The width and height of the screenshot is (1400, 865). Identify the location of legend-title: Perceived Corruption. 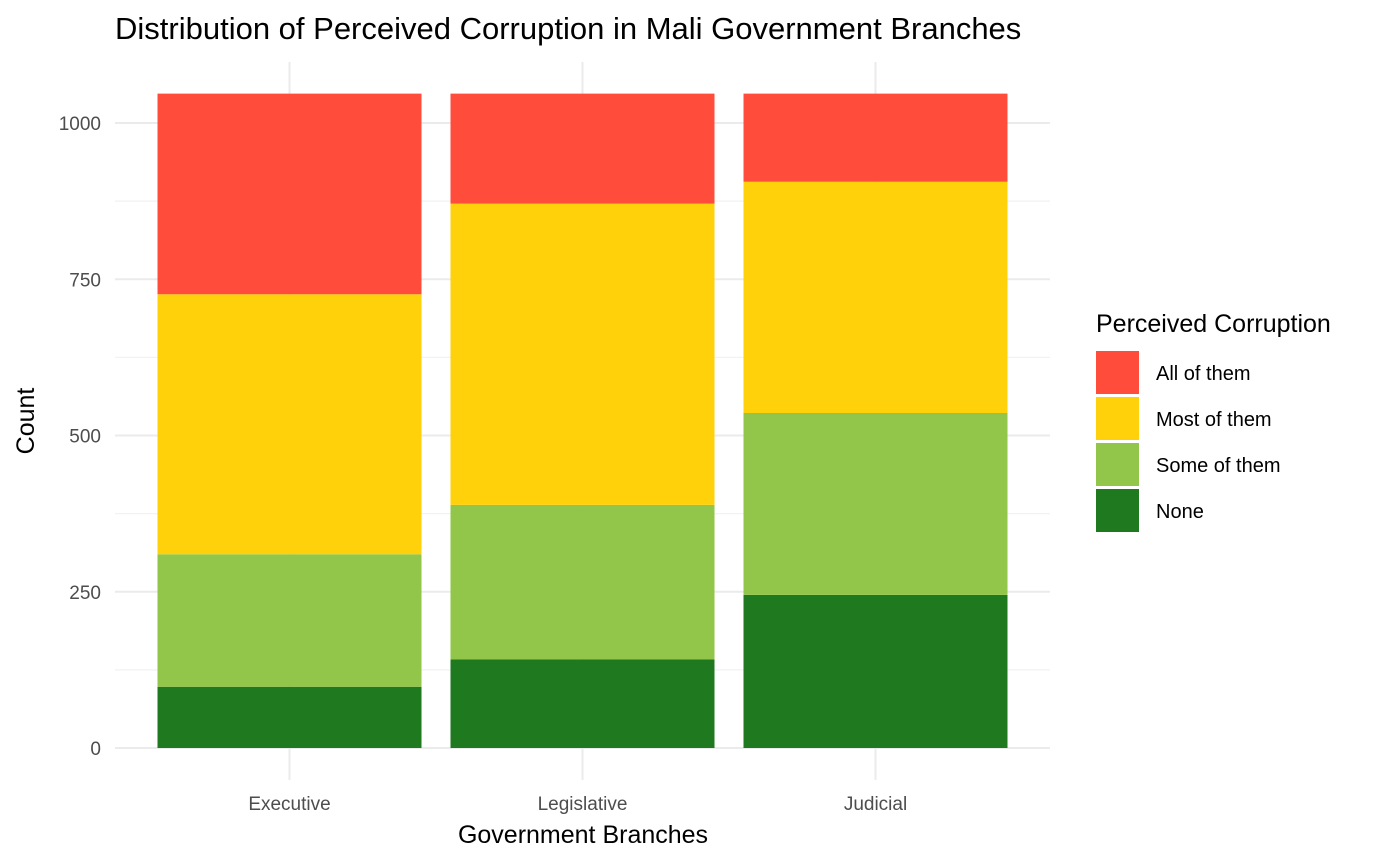
(1213, 324).